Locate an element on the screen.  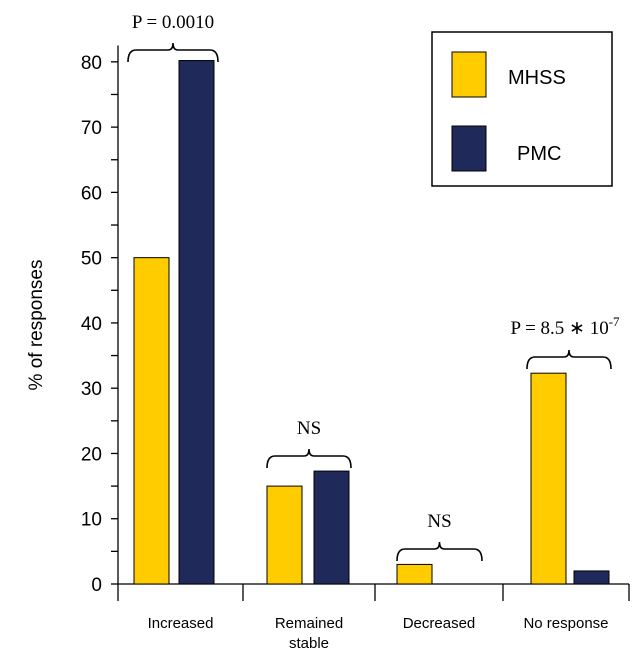
legend-swatch-mhss is located at coordinates (469, 74).